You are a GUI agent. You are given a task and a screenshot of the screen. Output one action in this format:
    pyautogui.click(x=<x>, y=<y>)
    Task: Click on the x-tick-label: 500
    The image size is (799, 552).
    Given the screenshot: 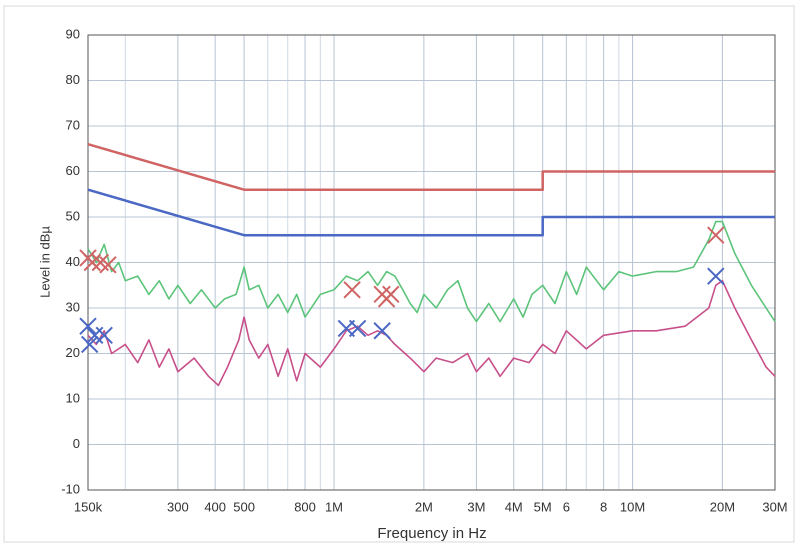 What is the action you would take?
    pyautogui.click(x=244, y=506)
    